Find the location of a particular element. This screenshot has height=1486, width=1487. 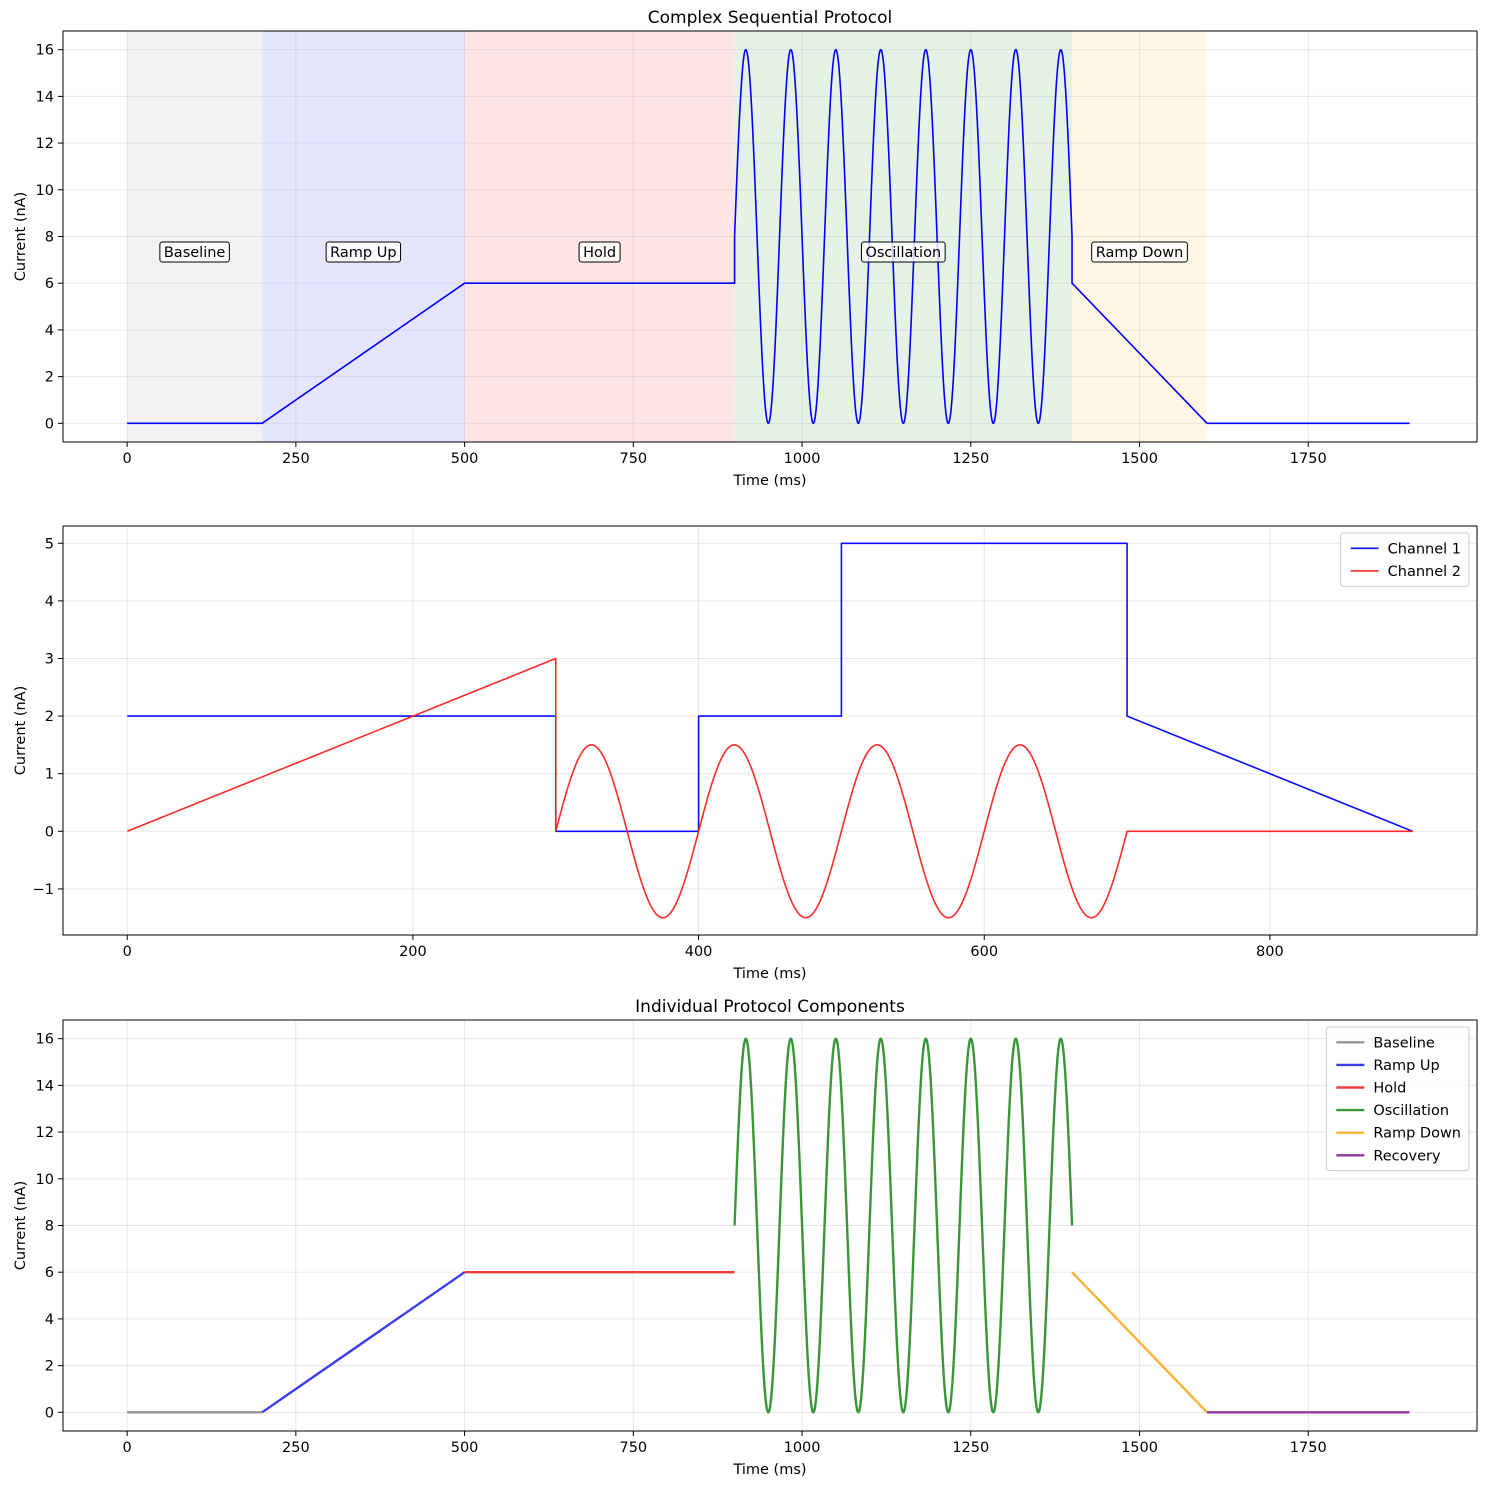

series-line-oscillation is located at coordinates (903, 1225).